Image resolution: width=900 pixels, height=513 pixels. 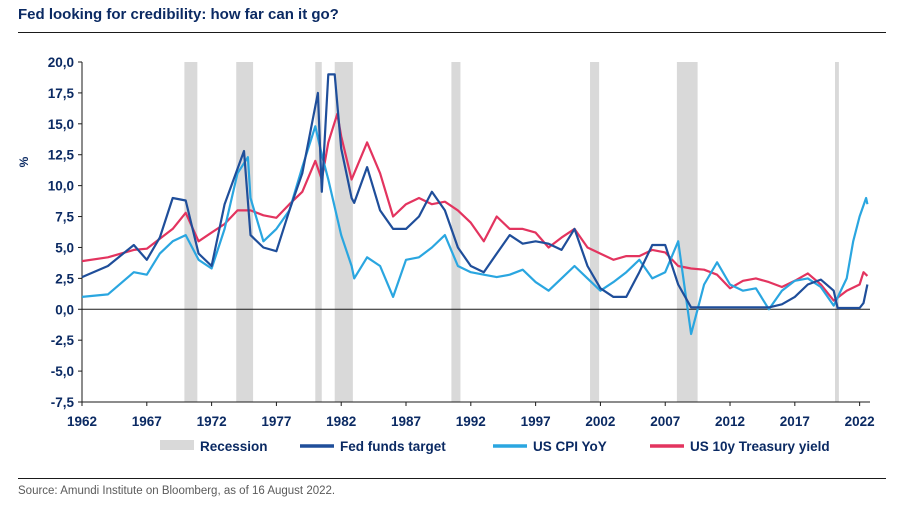 I want to click on y-tick-label: -5,0, so click(x=62, y=371).